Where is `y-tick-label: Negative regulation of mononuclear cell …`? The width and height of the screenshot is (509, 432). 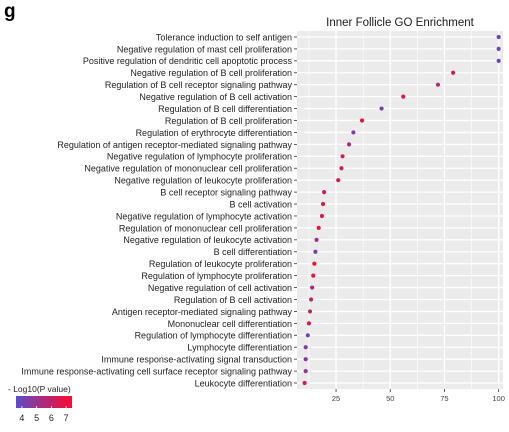 y-tick-label: Negative regulation of mononuclear cell … is located at coordinates (188, 169).